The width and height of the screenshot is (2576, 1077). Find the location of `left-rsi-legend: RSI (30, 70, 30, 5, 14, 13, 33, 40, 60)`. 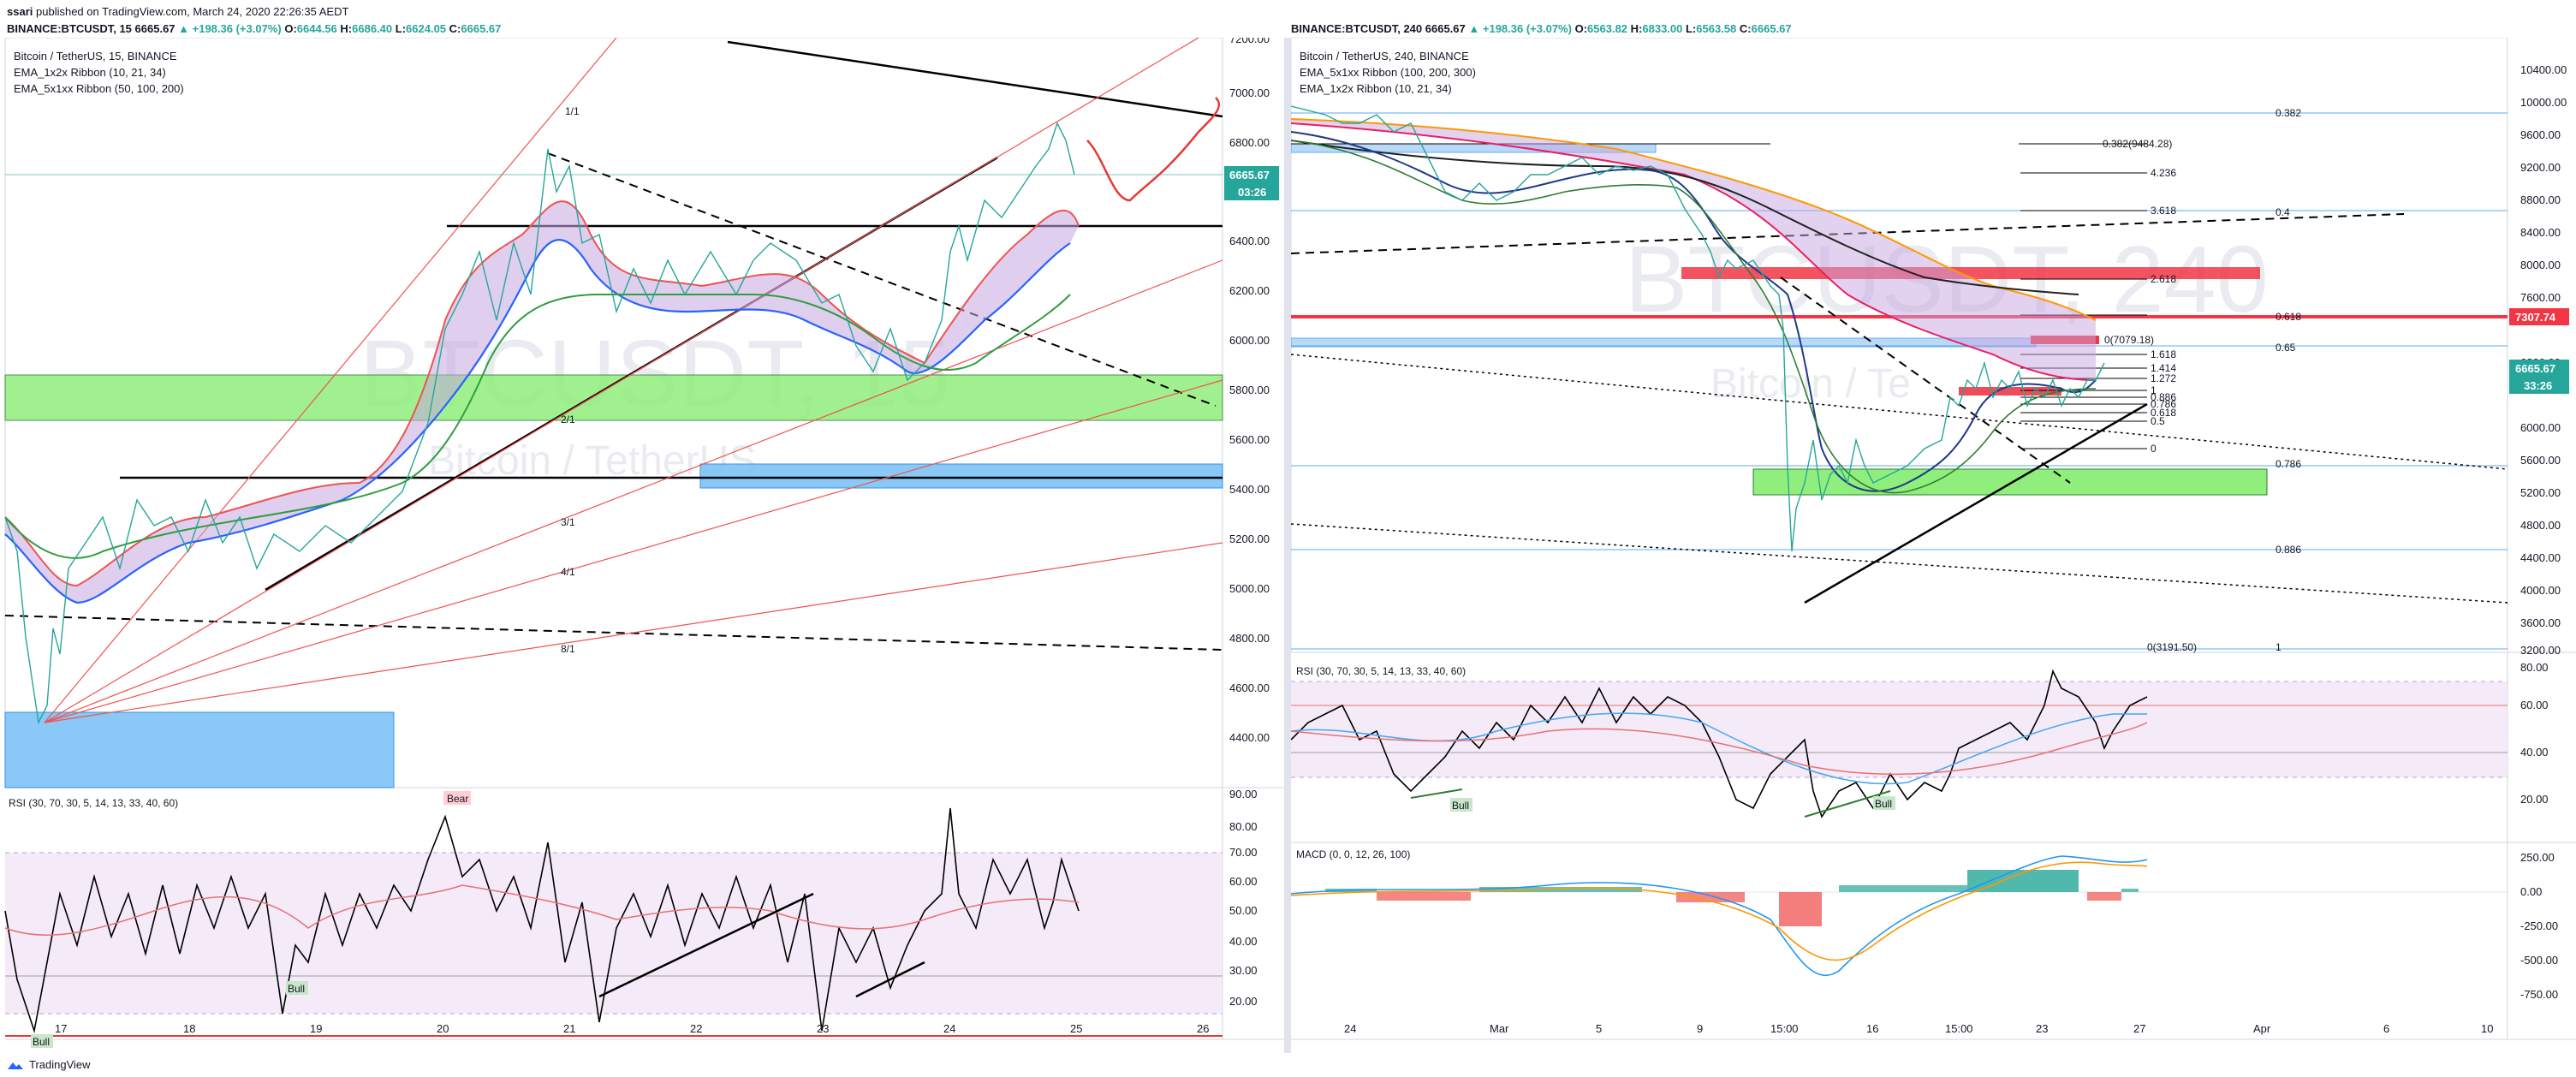

left-rsi-legend: RSI (30, 70, 30, 5, 14, 13, 33, 40, 60) is located at coordinates (94, 803).